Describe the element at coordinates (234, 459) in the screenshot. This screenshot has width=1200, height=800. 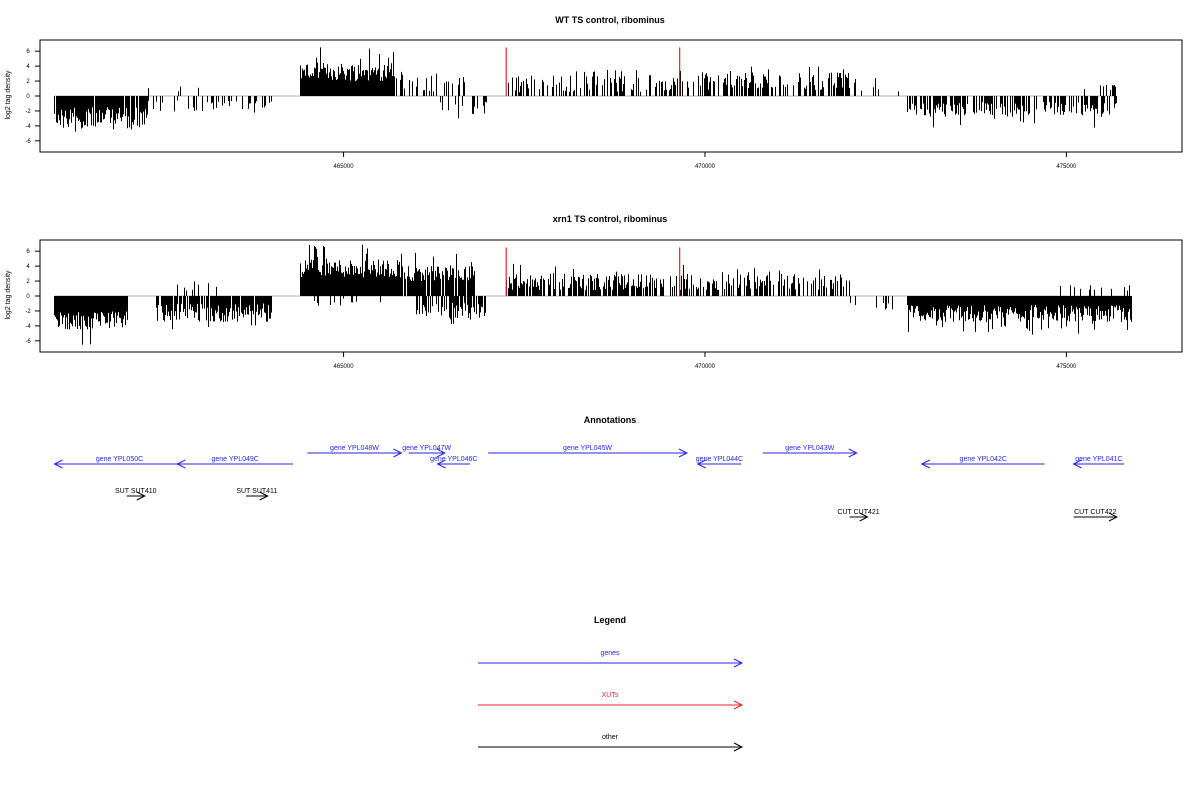
I see `feature-label: gene YPL049C` at that location.